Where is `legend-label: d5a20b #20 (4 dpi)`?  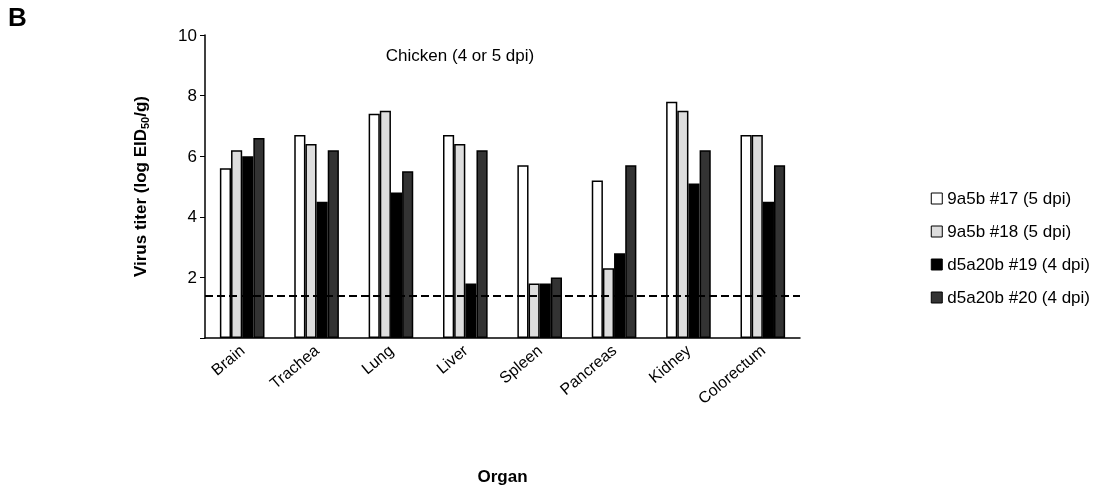 legend-label: d5a20b #20 (4 dpi) is located at coordinates (1019, 297).